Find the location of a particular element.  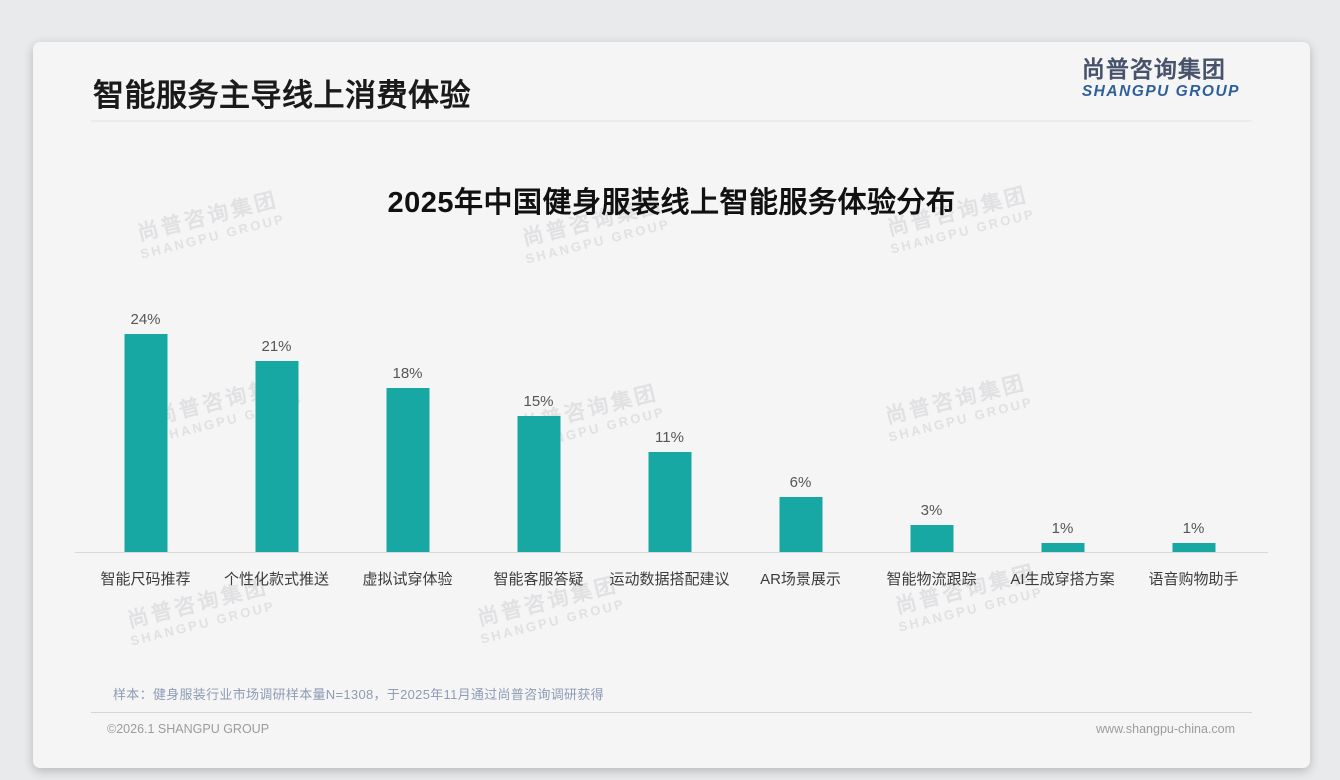

bar-value-label: 11% is located at coordinates (669, 437).